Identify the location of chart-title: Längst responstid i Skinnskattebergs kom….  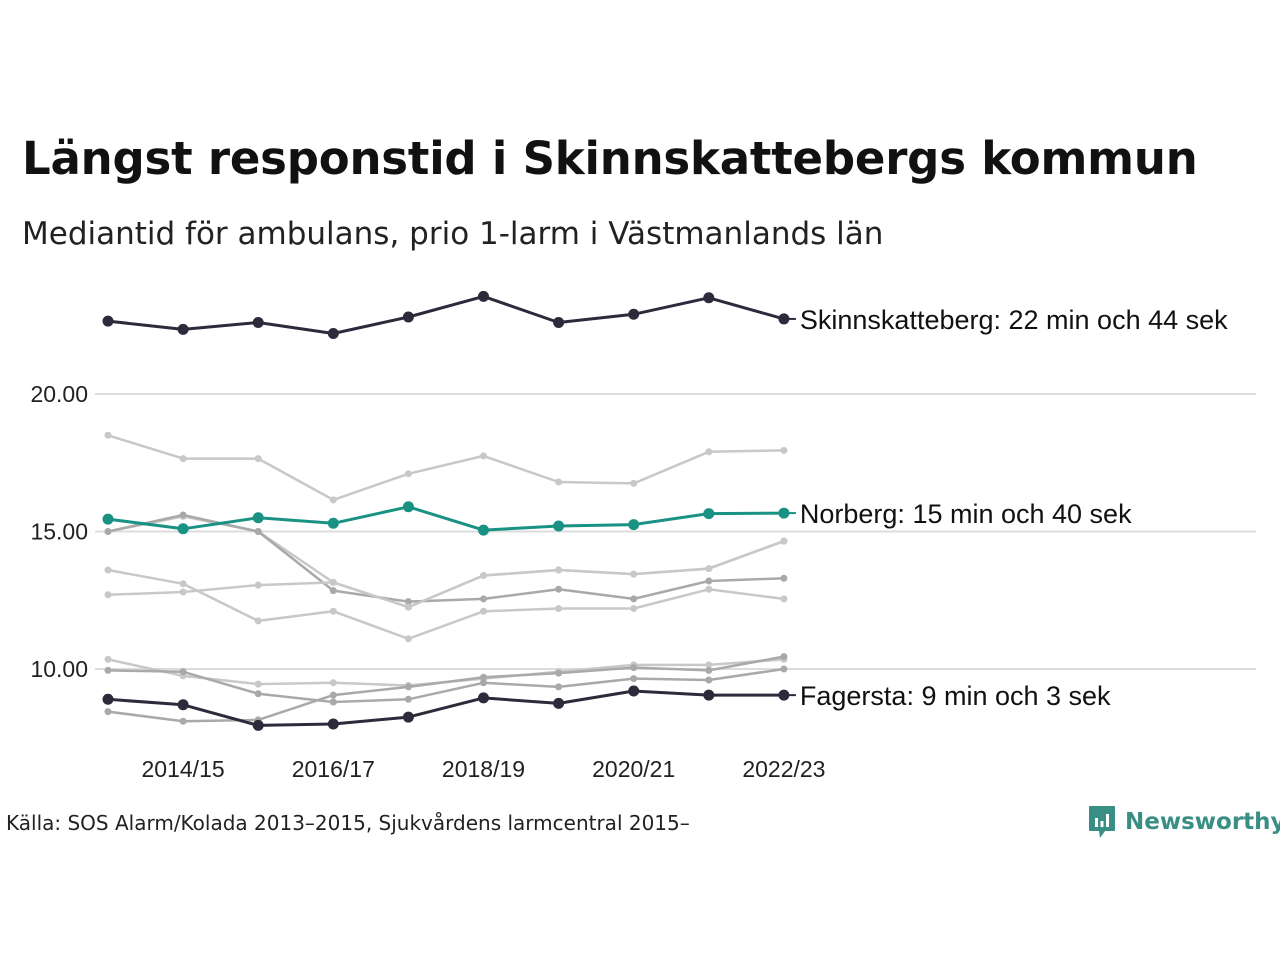
(610, 158).